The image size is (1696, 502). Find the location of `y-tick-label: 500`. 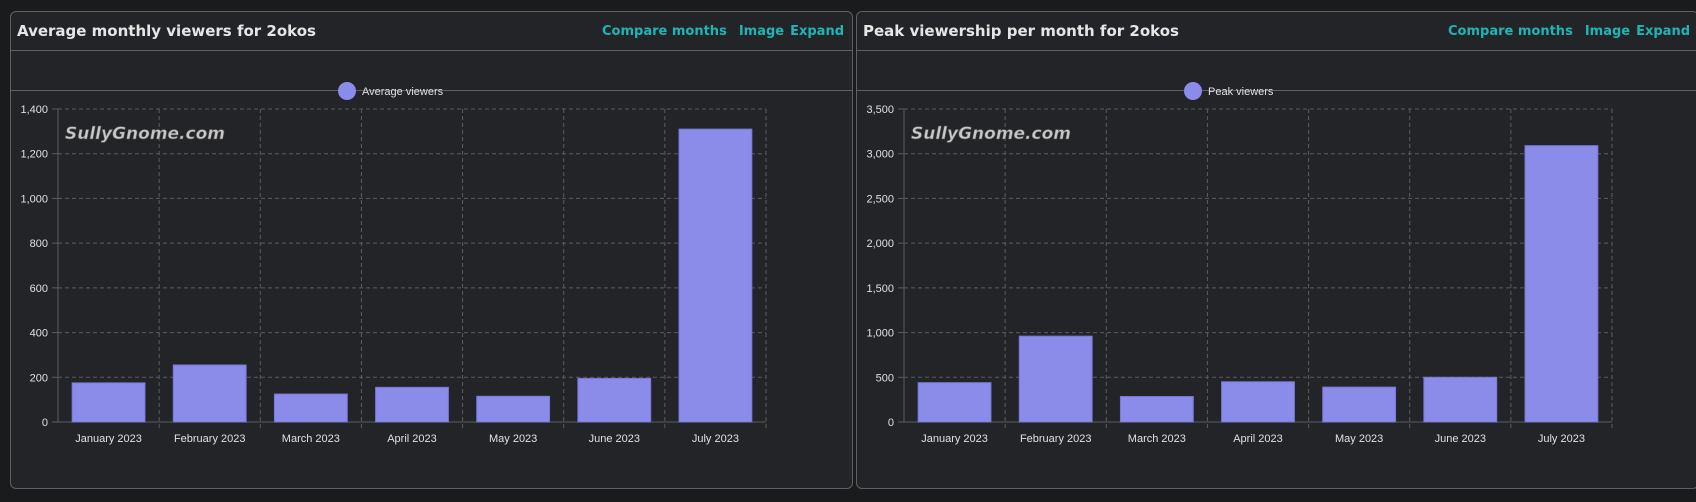

y-tick-label: 500 is located at coordinates (885, 378).